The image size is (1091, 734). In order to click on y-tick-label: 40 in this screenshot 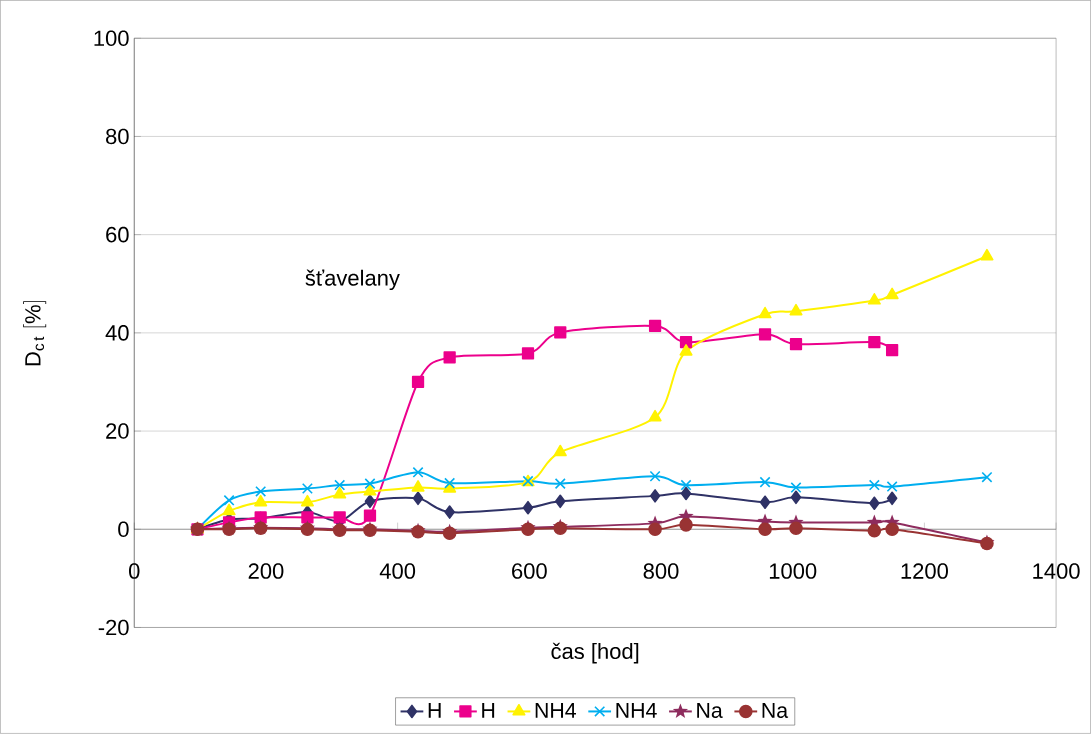, I will do `click(117, 333)`.